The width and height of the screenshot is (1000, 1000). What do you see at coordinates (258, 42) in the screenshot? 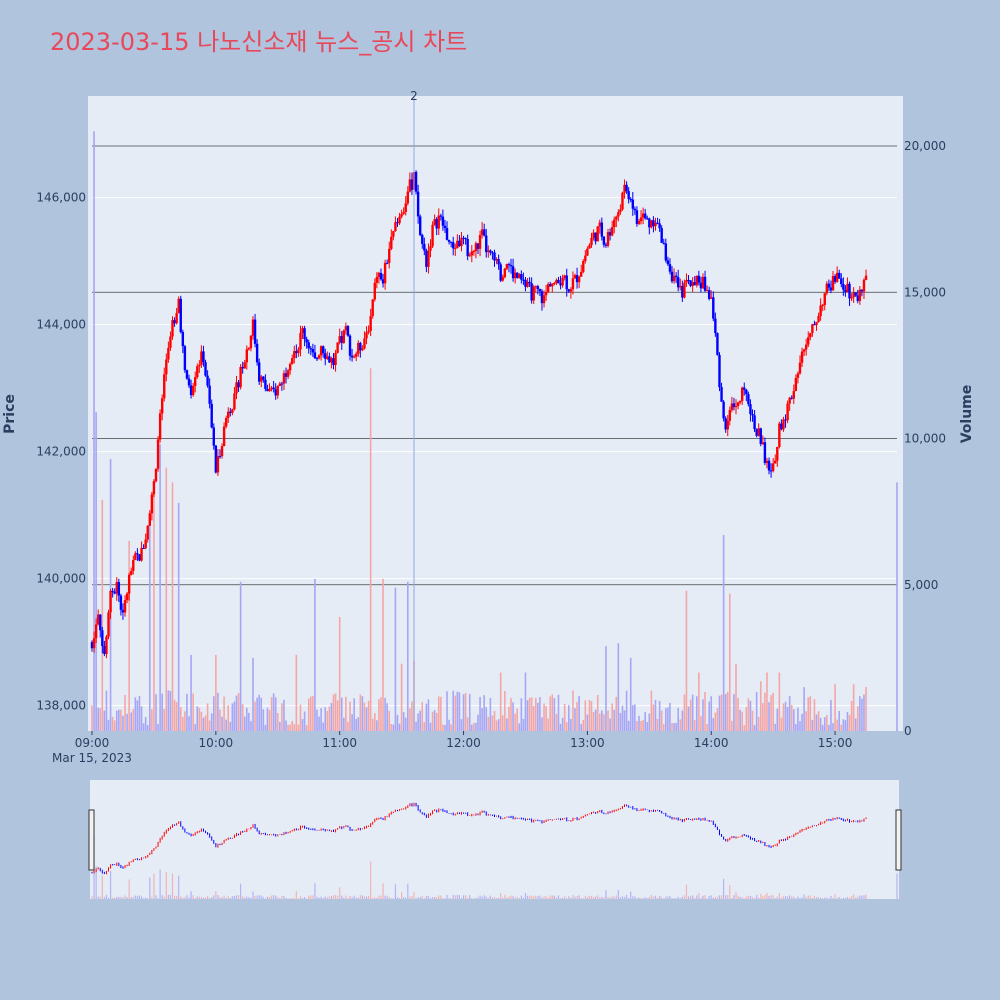
I see `chart-title: 2023-03-15 나노신소재 뉴스_공시 차트` at bounding box center [258, 42].